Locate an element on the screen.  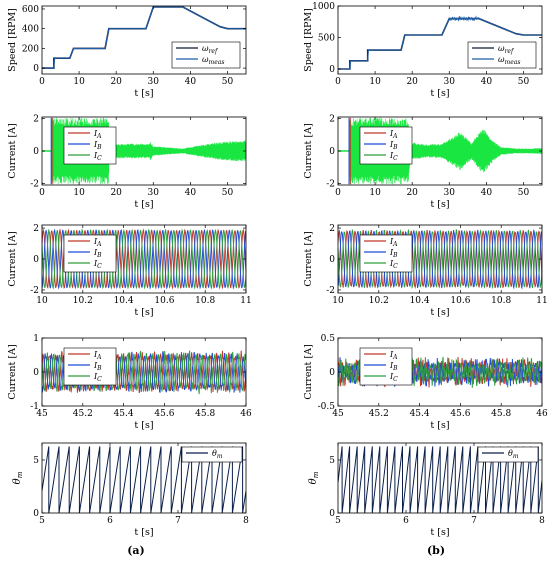
y-tick-label: 600 is located at coordinates (30, 10).